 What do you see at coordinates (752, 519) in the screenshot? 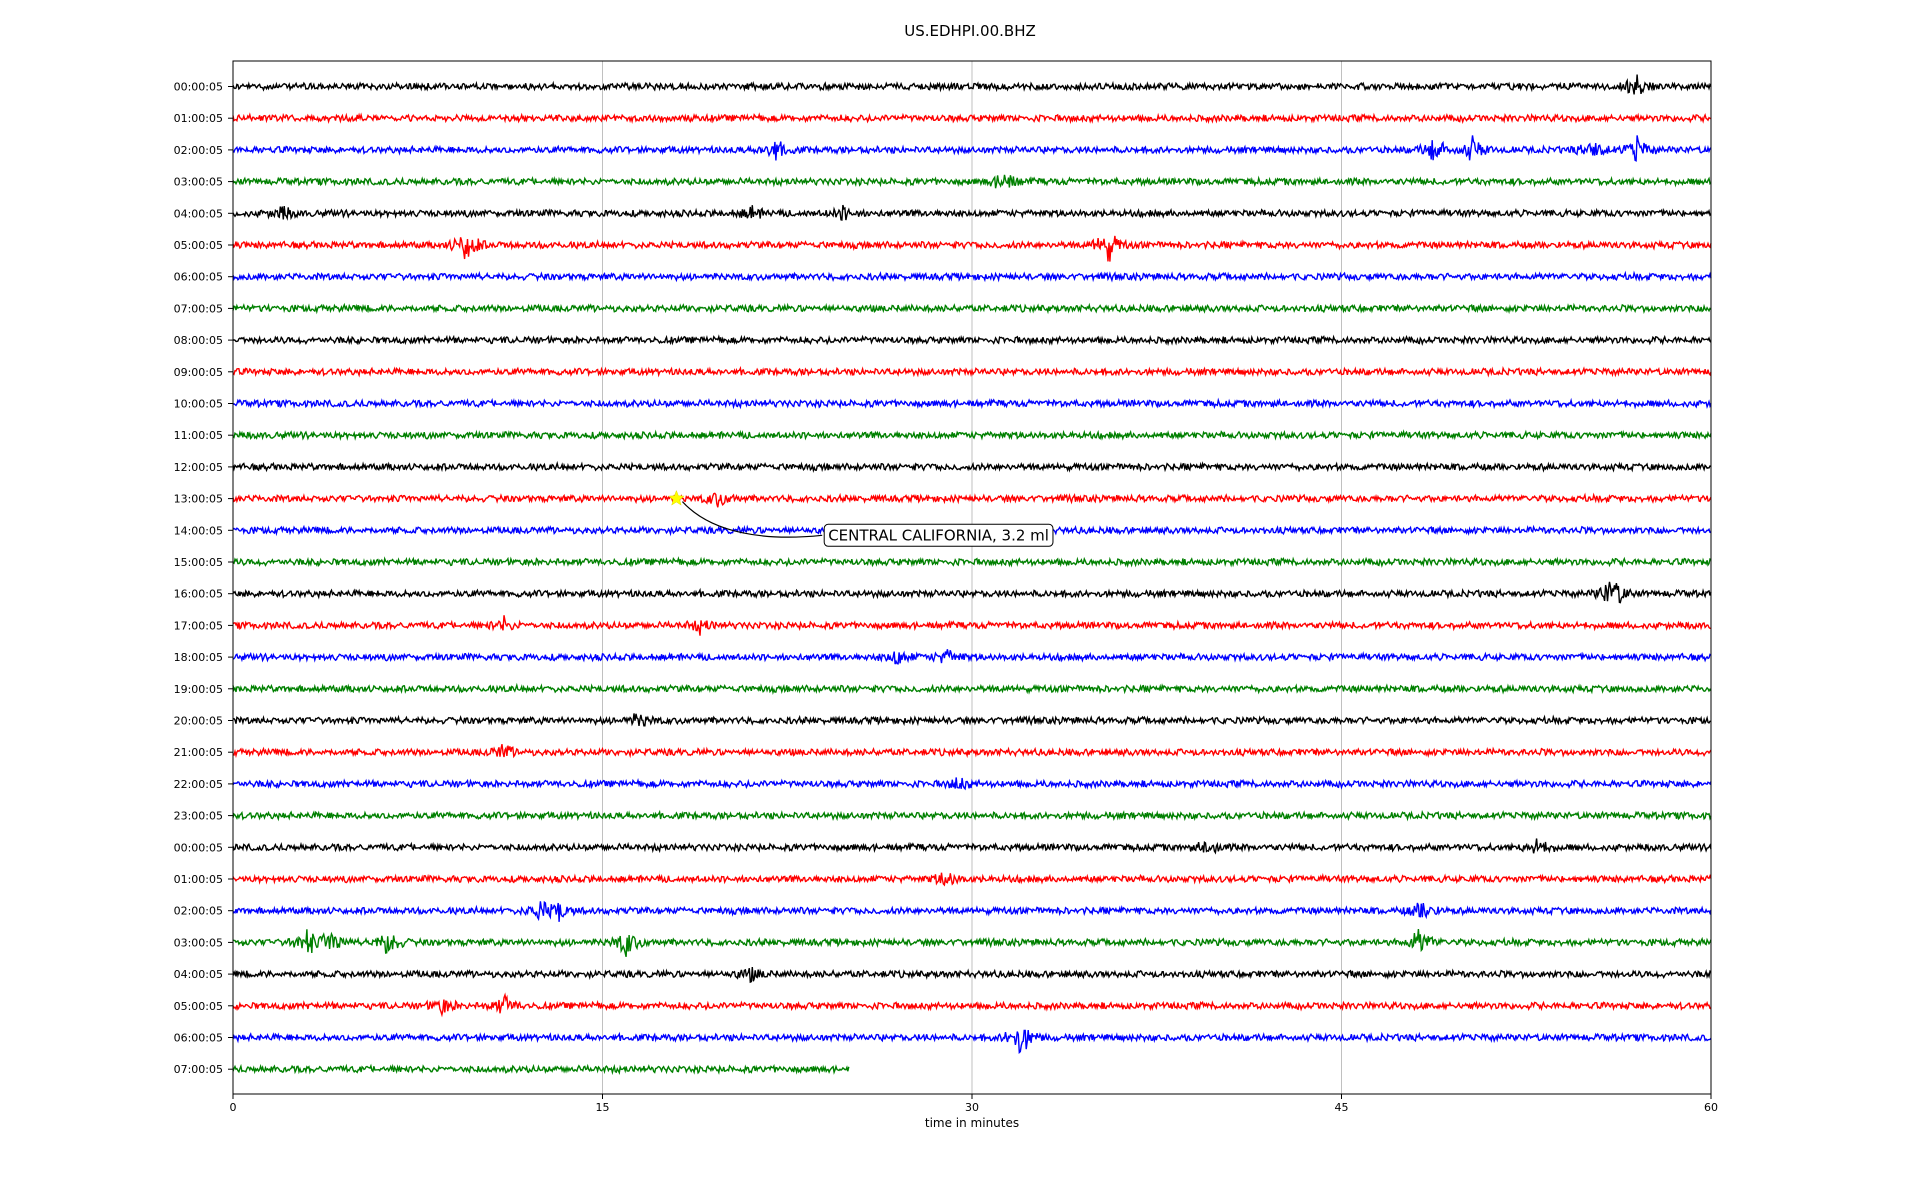
I see `annotation-connector` at bounding box center [752, 519].